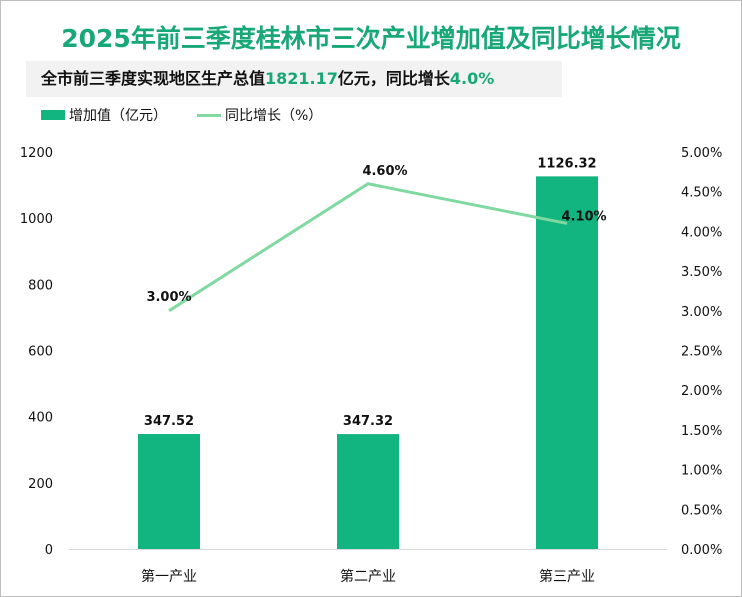 This screenshot has height=597, width=742. Describe the element at coordinates (40, 285) in the screenshot. I see `y-left-tick: 800` at that location.